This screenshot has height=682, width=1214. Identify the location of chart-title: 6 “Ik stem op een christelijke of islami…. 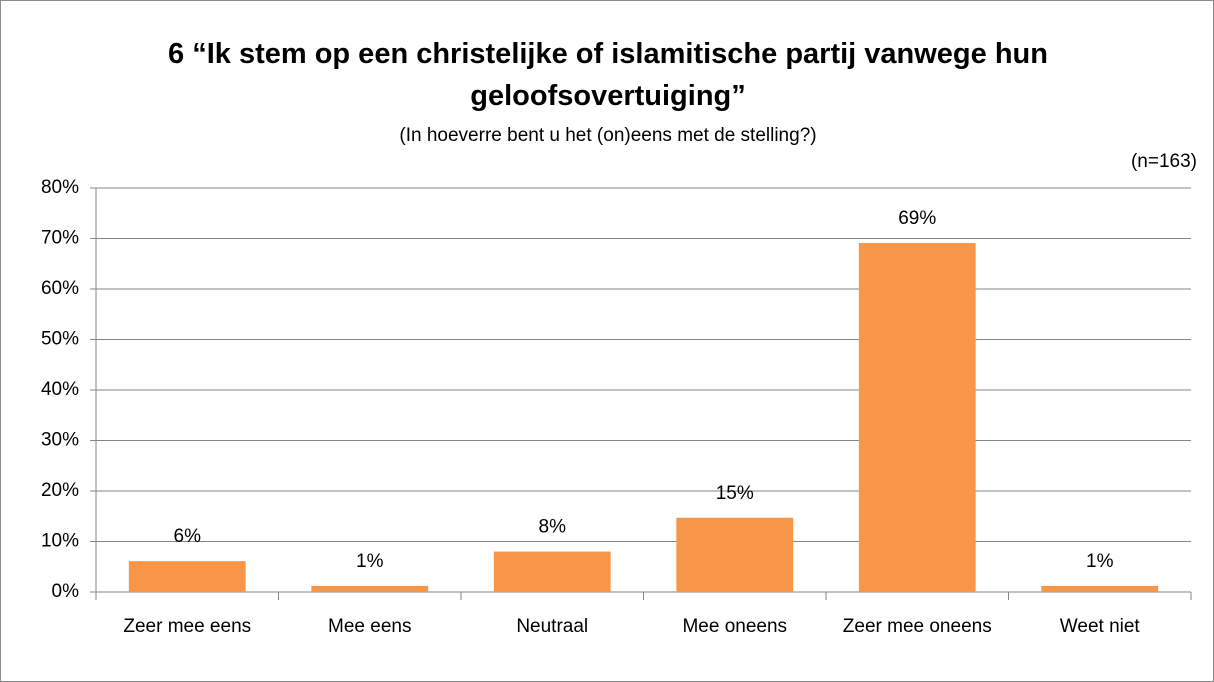
(608, 75).